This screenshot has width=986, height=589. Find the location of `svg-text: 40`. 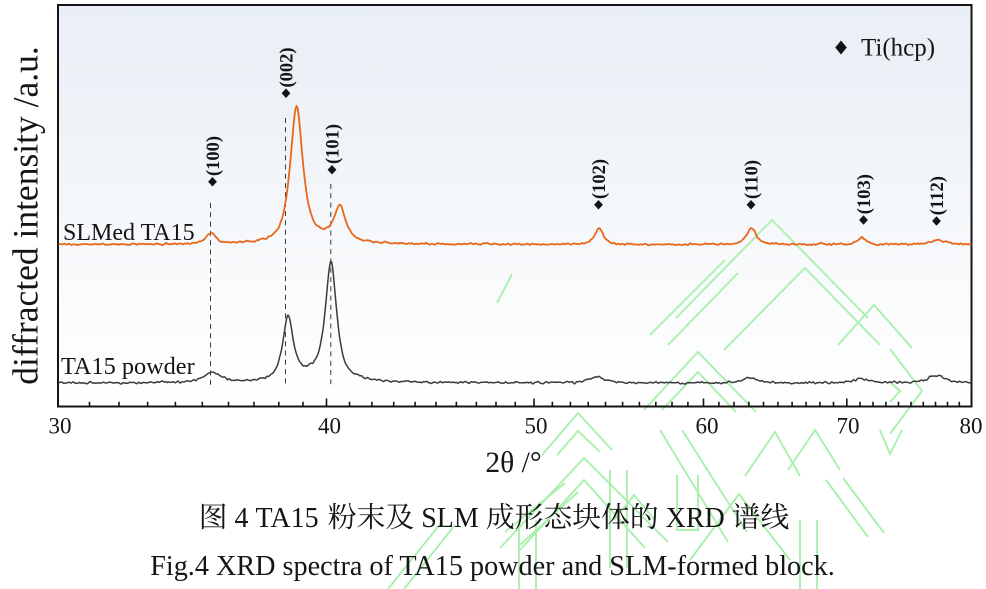

svg-text: 40 is located at coordinates (329, 426).